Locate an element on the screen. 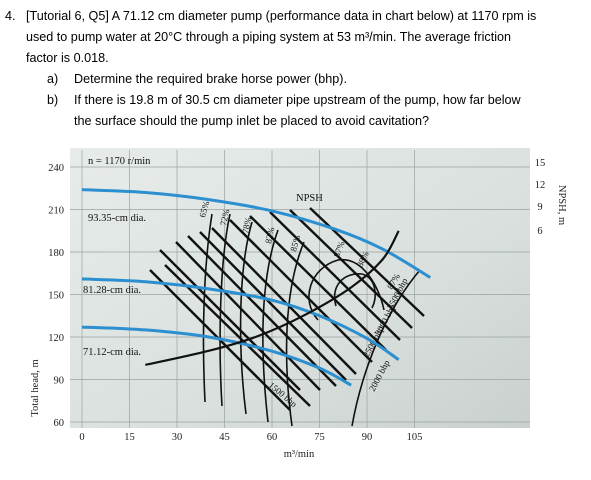 This screenshot has height=480, width=591. x-tick-label: 90 is located at coordinates (367, 437).